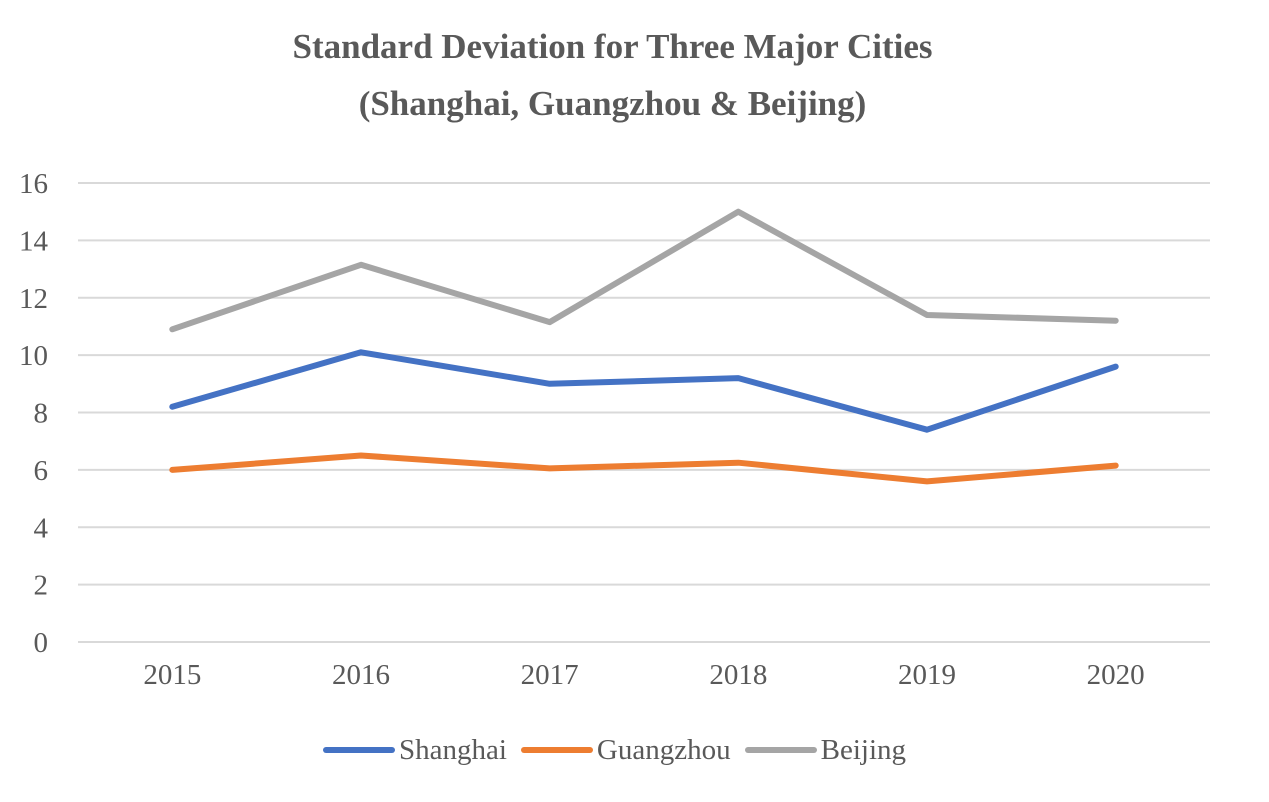 The height and width of the screenshot is (802, 1269). What do you see at coordinates (663, 749) in the screenshot?
I see `legend-label: Guangzhou` at bounding box center [663, 749].